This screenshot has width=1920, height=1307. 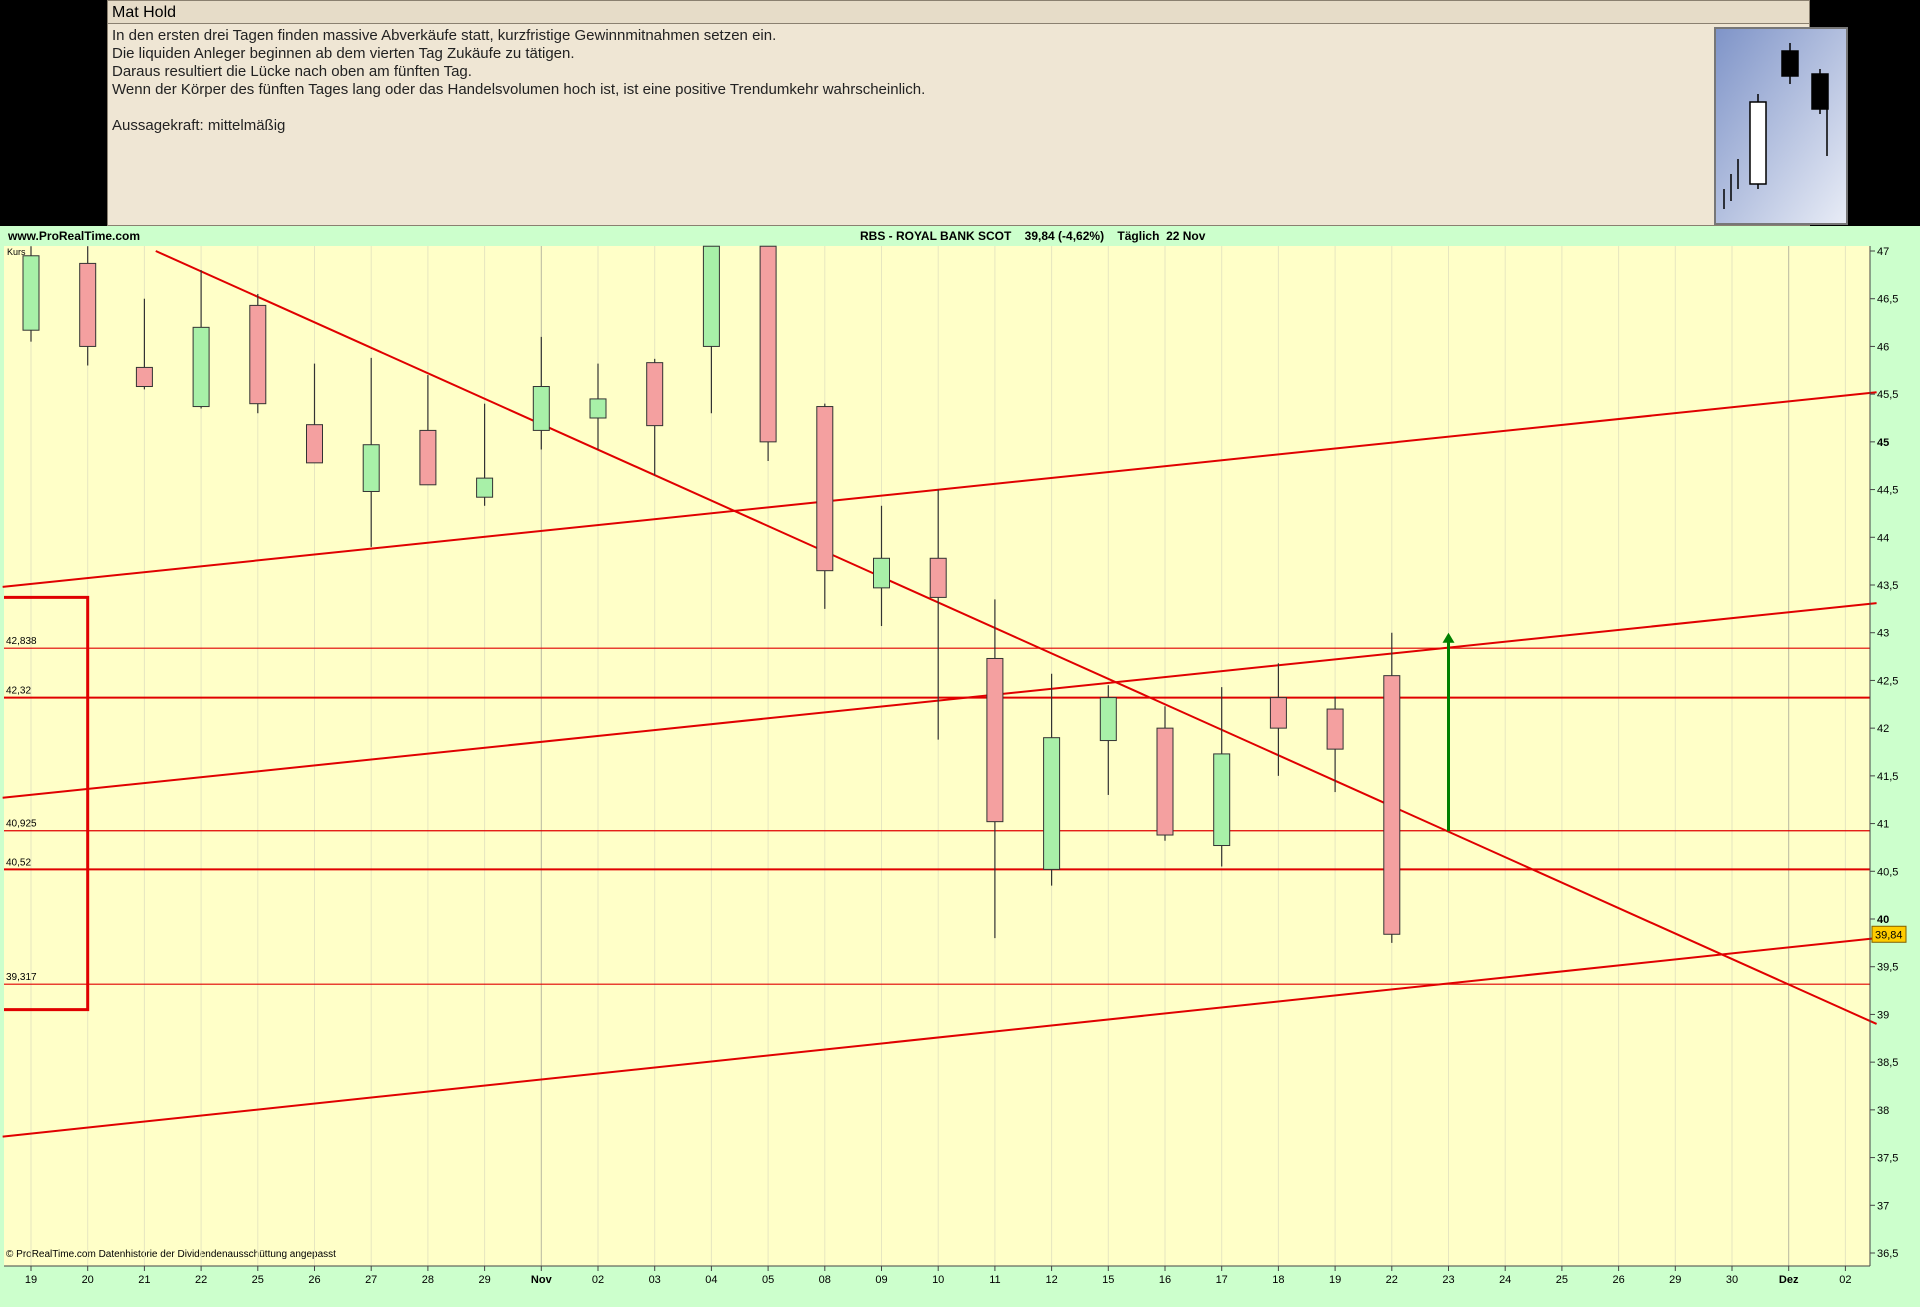 What do you see at coordinates (18, 862) in the screenshot?
I see `level-label: 40,52` at bounding box center [18, 862].